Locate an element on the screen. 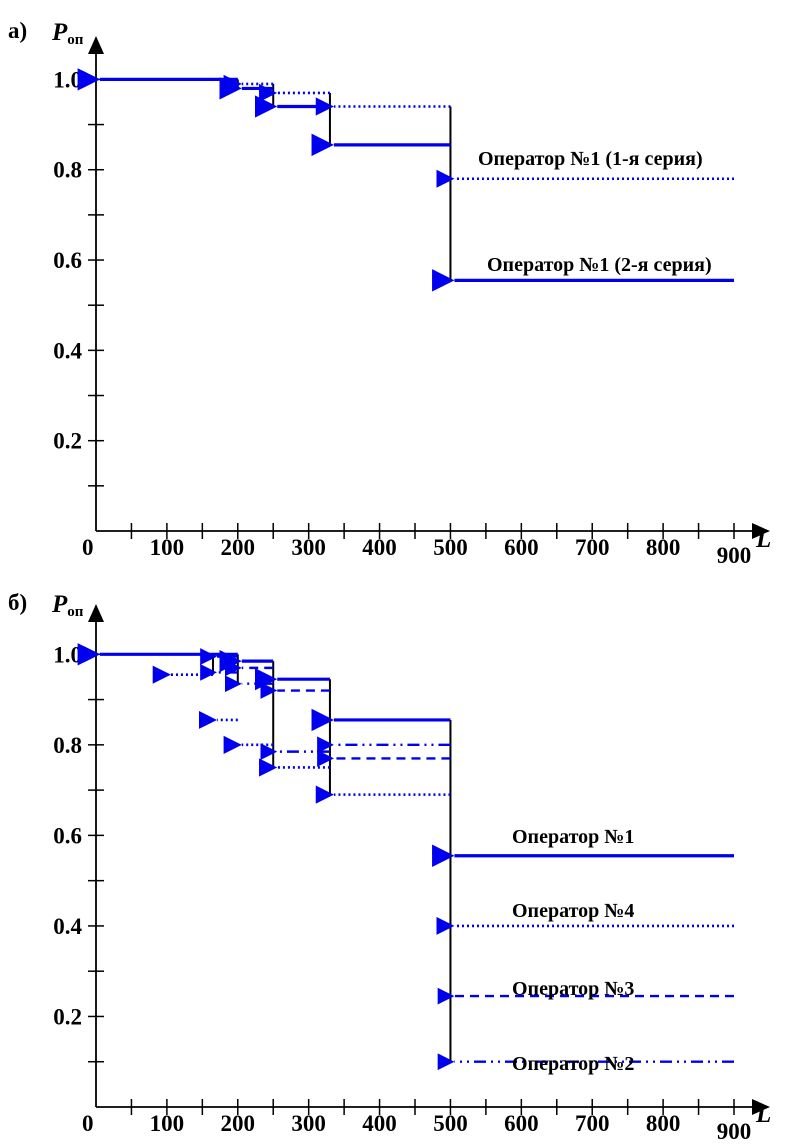 The width and height of the screenshot is (792, 1147). series-label-operator-1-series-1: Оператор №1 (1-я серия) is located at coordinates (590, 159).